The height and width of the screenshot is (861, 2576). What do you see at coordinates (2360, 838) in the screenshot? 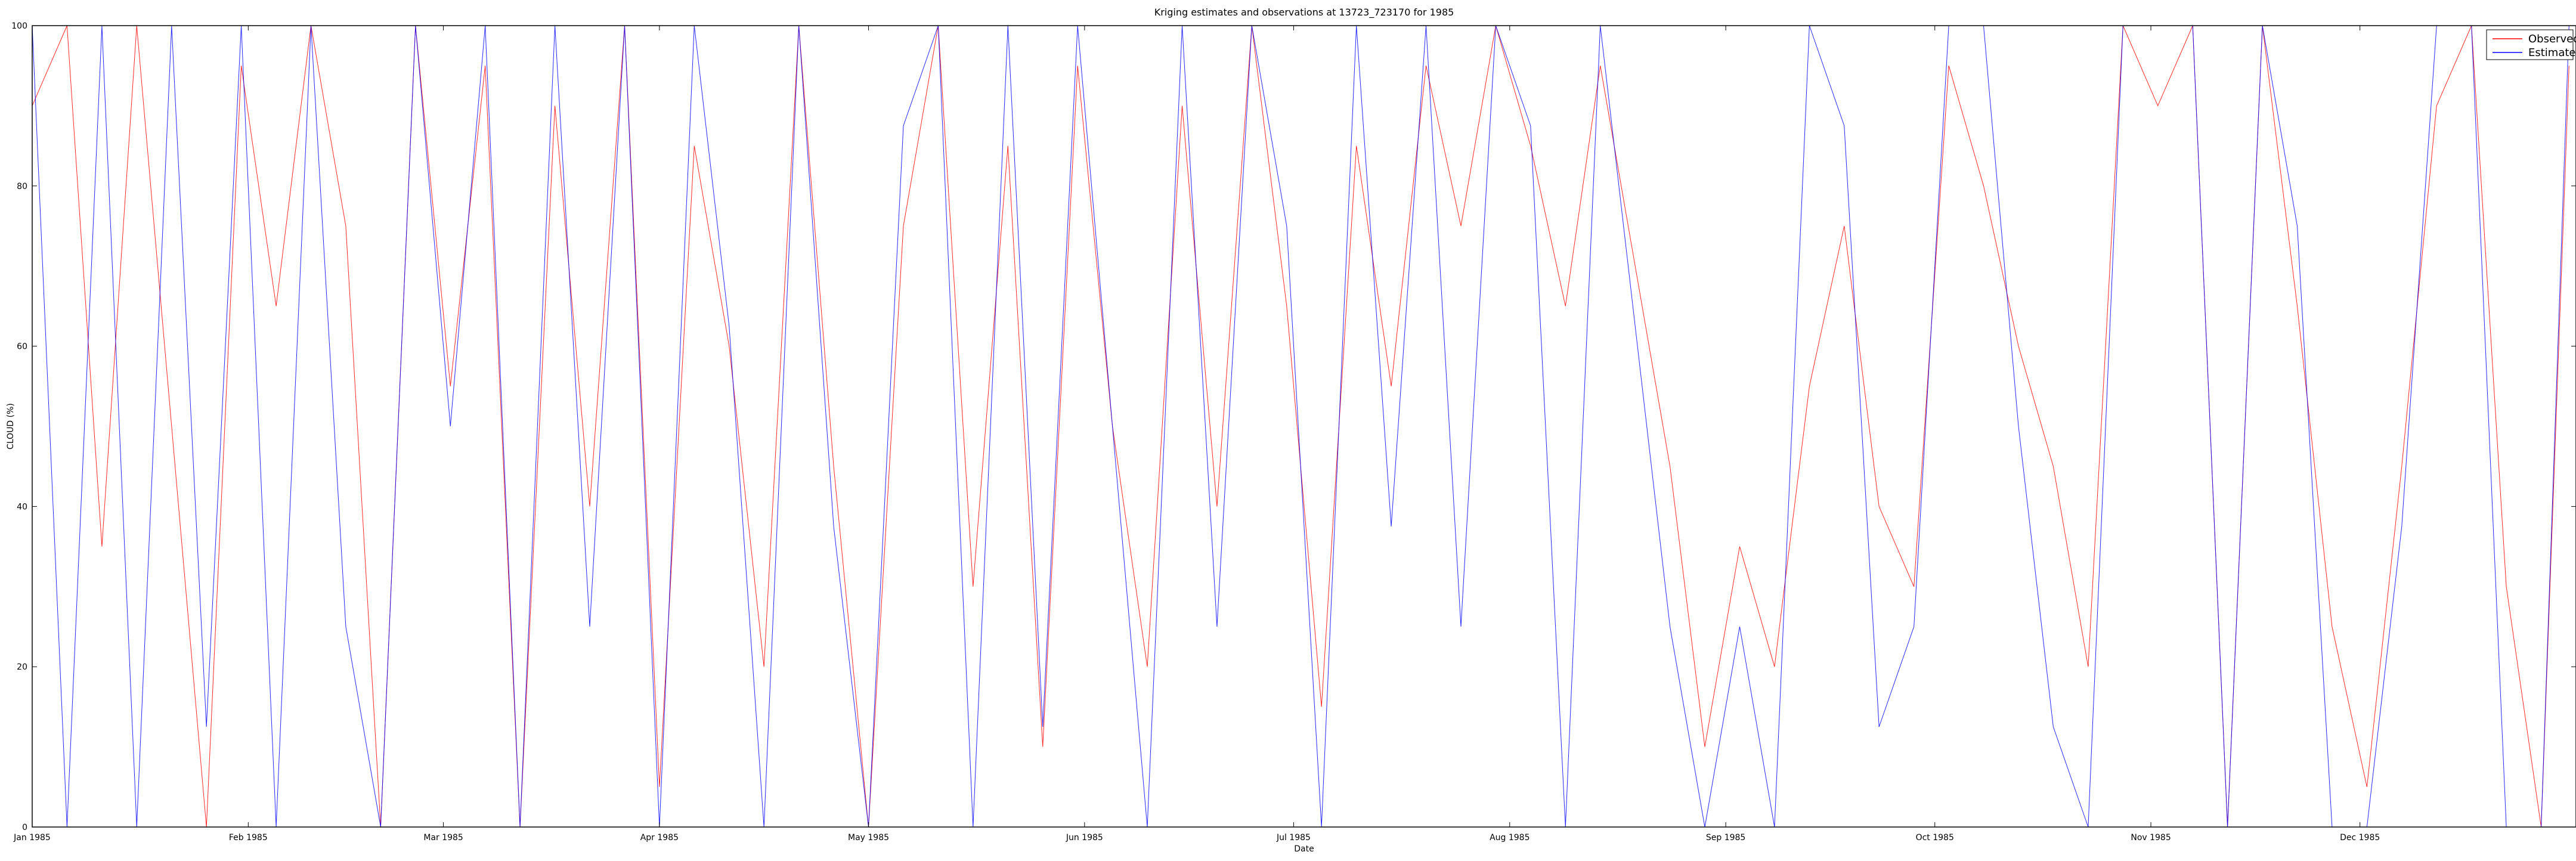
I see `x-tick-label: Dec 1985` at bounding box center [2360, 838].